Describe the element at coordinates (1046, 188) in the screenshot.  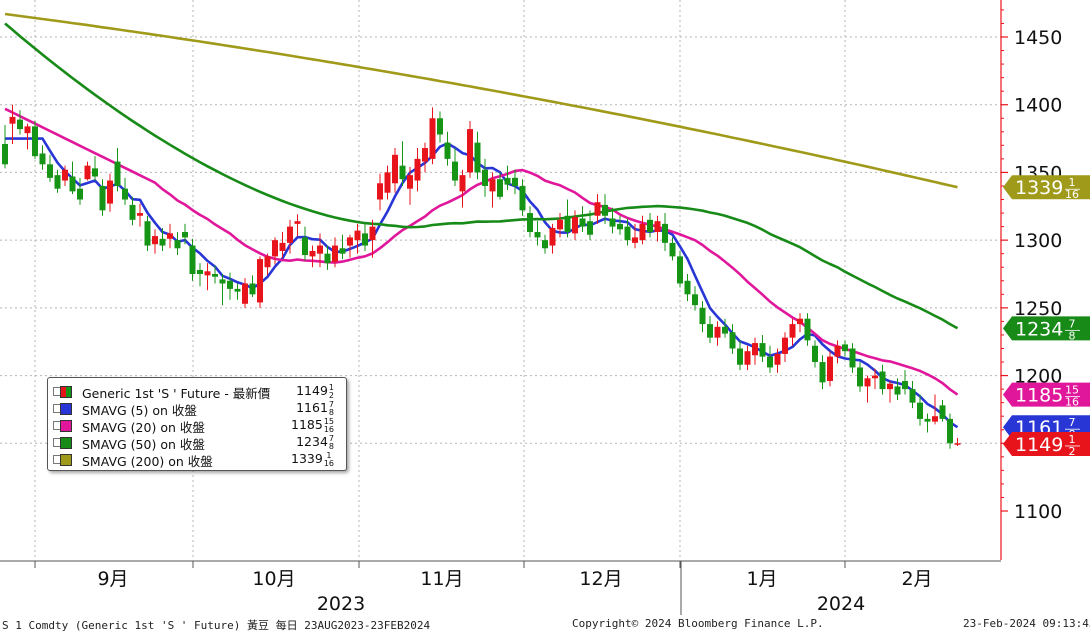
I see `price-tag: 1339 116` at that location.